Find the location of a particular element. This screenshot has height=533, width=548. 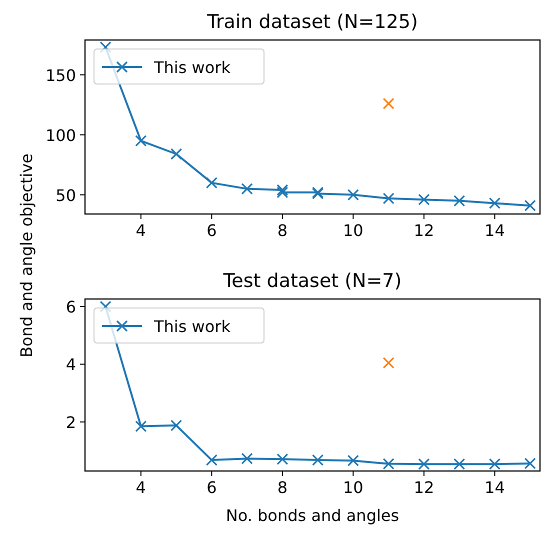

x-axis-title: No. bonds and angles is located at coordinates (313, 515).